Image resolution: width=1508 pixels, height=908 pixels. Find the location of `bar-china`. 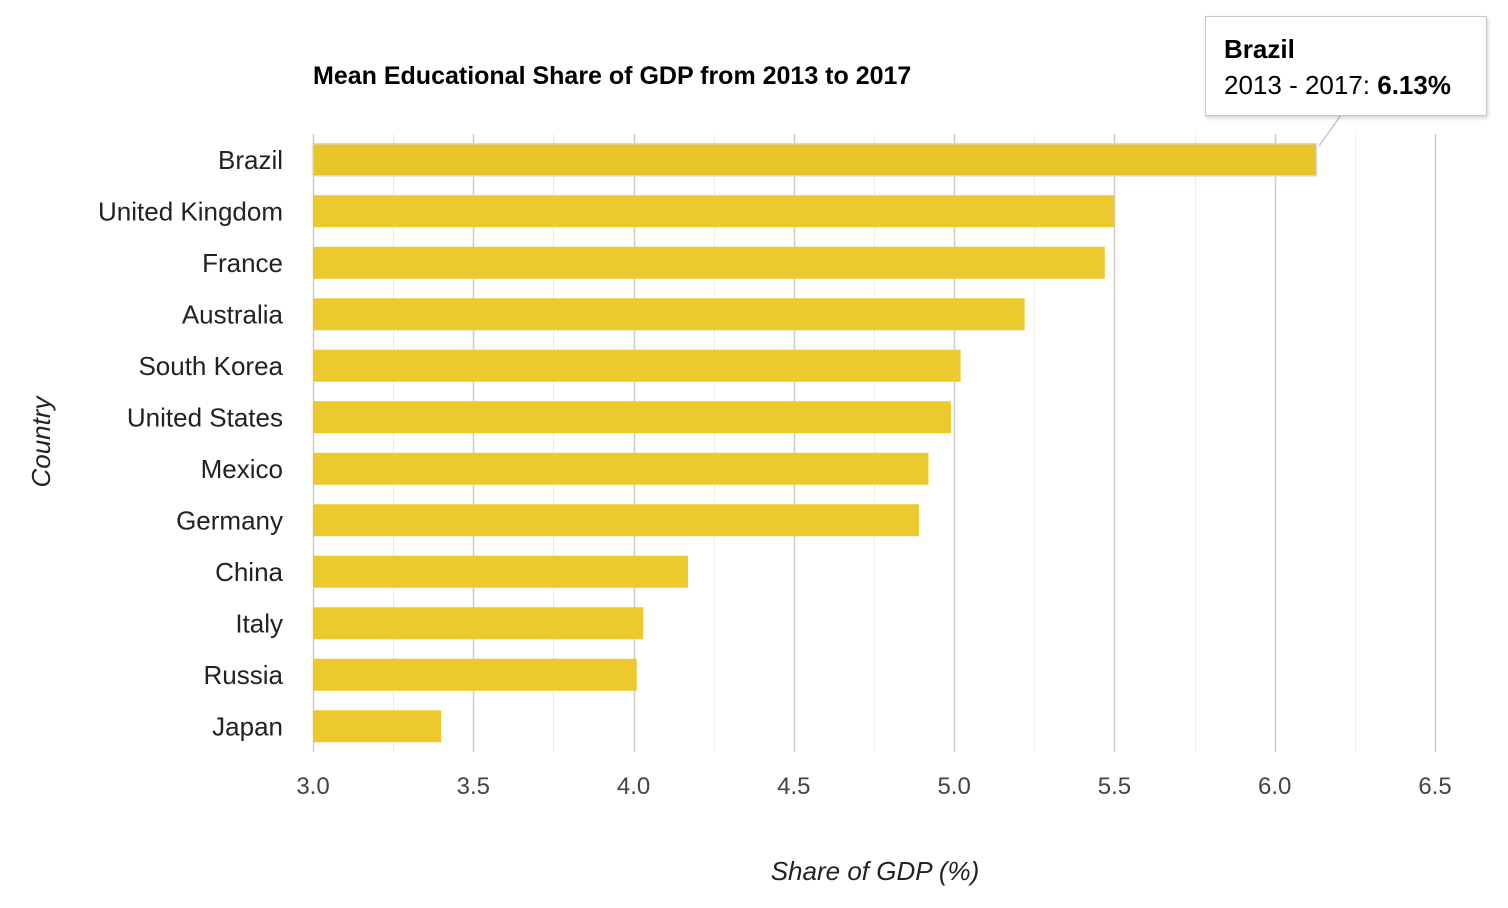

bar-china is located at coordinates (501, 571).